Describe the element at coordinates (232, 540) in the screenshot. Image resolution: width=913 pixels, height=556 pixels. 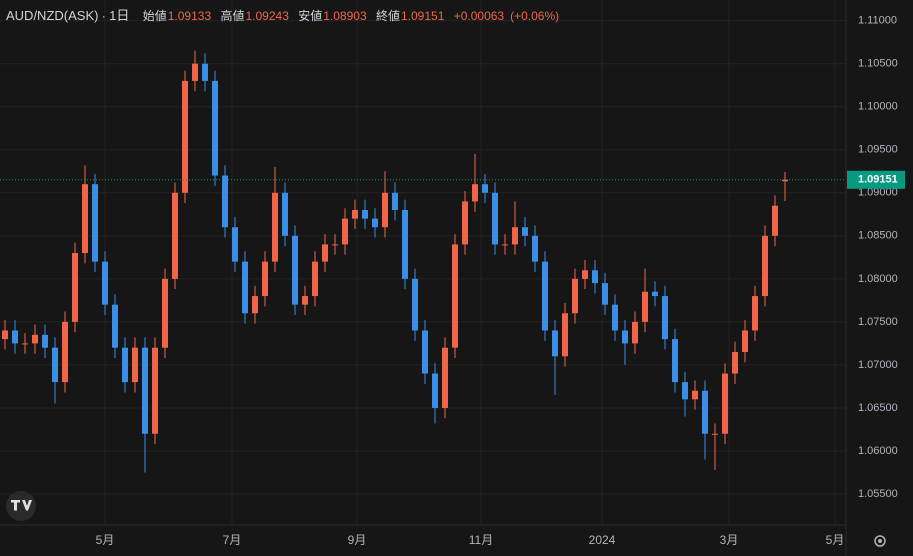
I see `x-tick-label: 7月` at that location.